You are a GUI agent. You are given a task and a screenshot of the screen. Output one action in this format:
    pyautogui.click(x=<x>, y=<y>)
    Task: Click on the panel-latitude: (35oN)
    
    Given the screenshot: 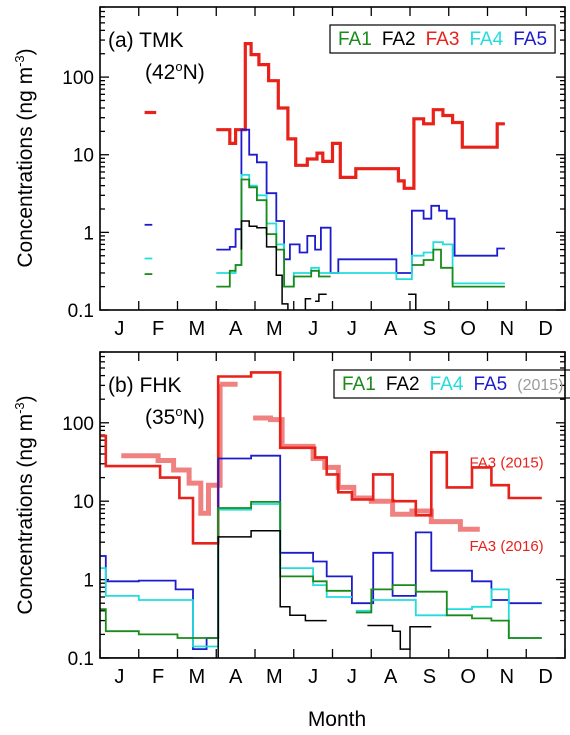 What is the action you would take?
    pyautogui.click(x=175, y=416)
    